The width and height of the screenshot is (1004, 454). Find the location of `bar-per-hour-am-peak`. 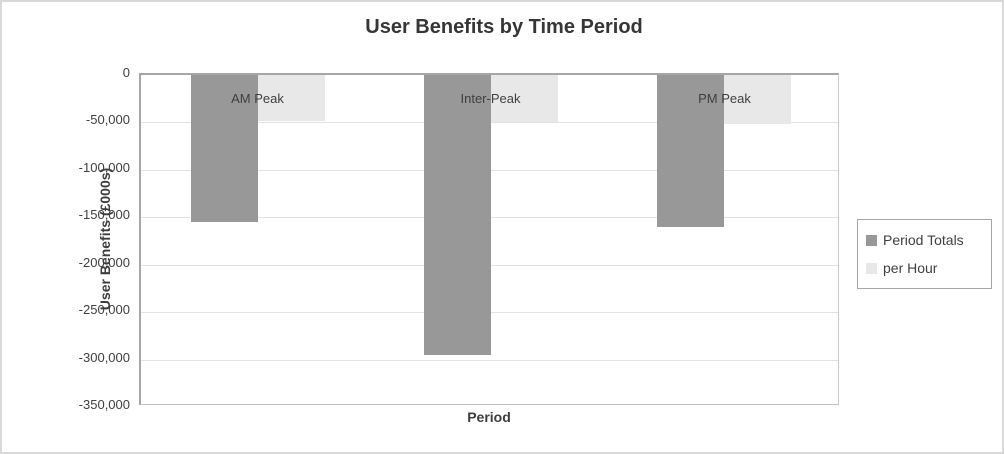

bar-per-hour-am-peak is located at coordinates (291, 98).